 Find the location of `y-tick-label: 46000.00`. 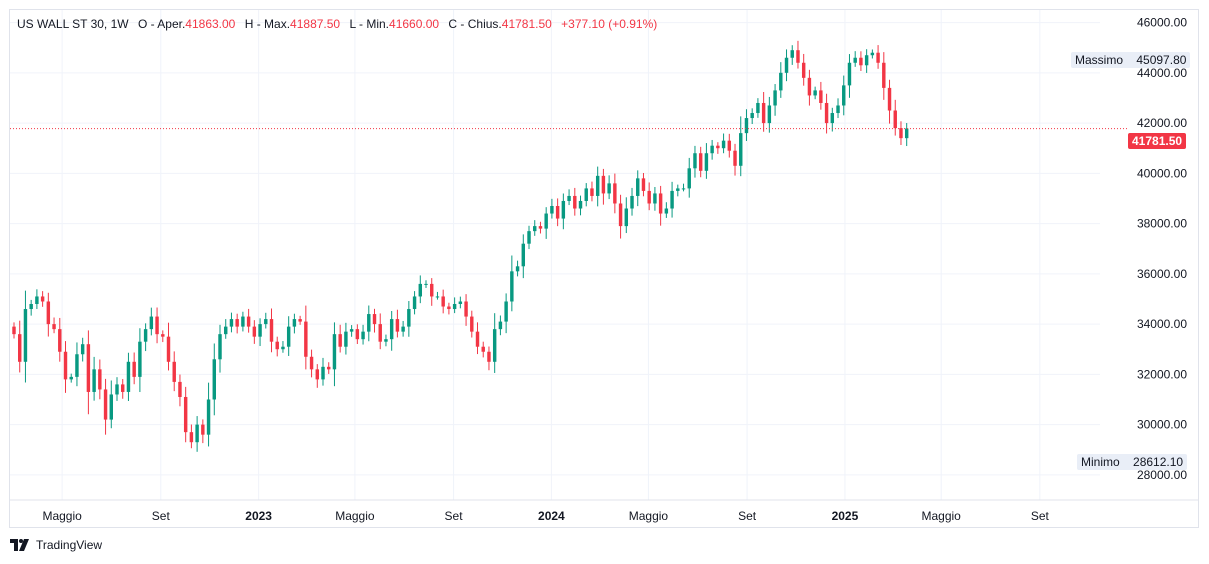

y-tick-label: 46000.00 is located at coordinates (1162, 23).